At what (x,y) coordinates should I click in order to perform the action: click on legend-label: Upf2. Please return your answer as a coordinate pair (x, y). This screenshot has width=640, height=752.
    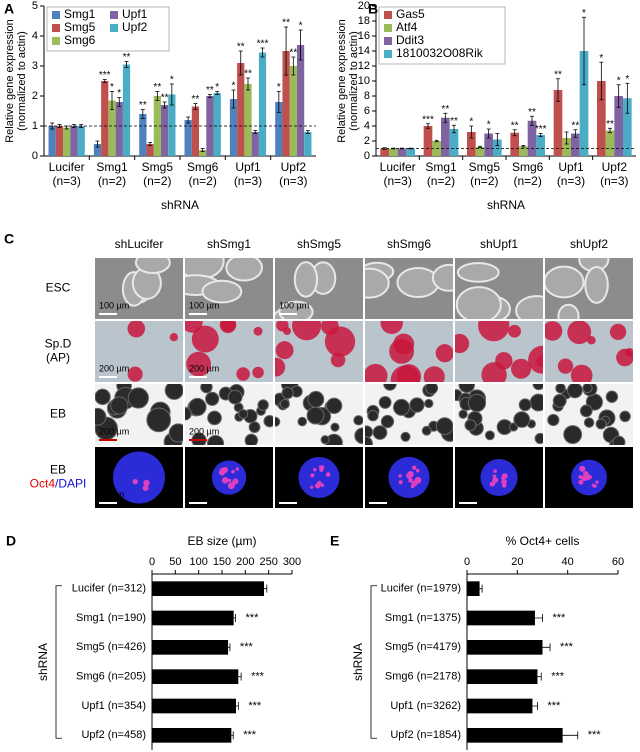
    Looking at the image, I should click on (135, 27).